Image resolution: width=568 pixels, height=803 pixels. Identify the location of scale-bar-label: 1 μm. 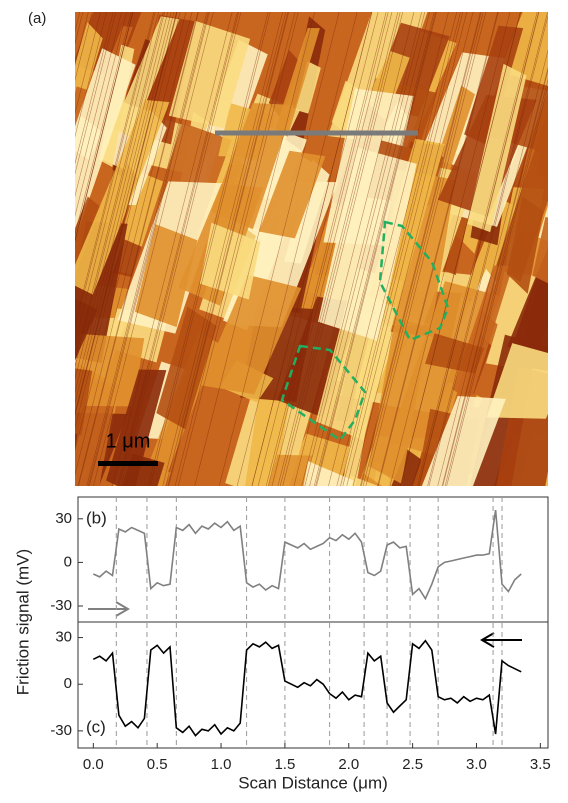
(128, 441).